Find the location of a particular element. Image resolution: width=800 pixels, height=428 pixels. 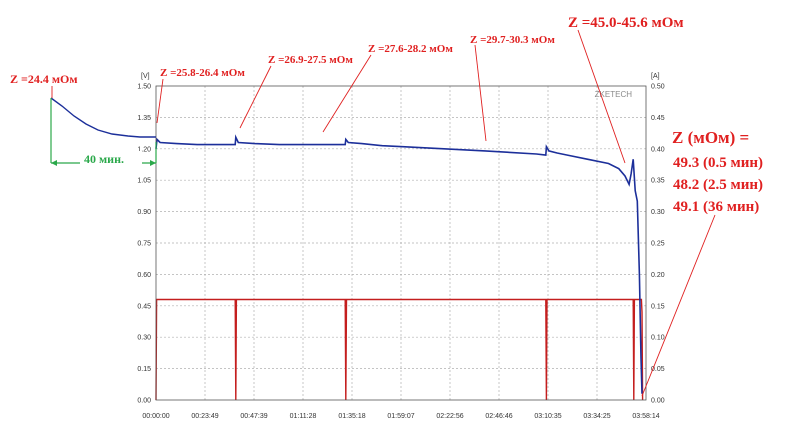

right-tick-label: 0.25 is located at coordinates (658, 244).